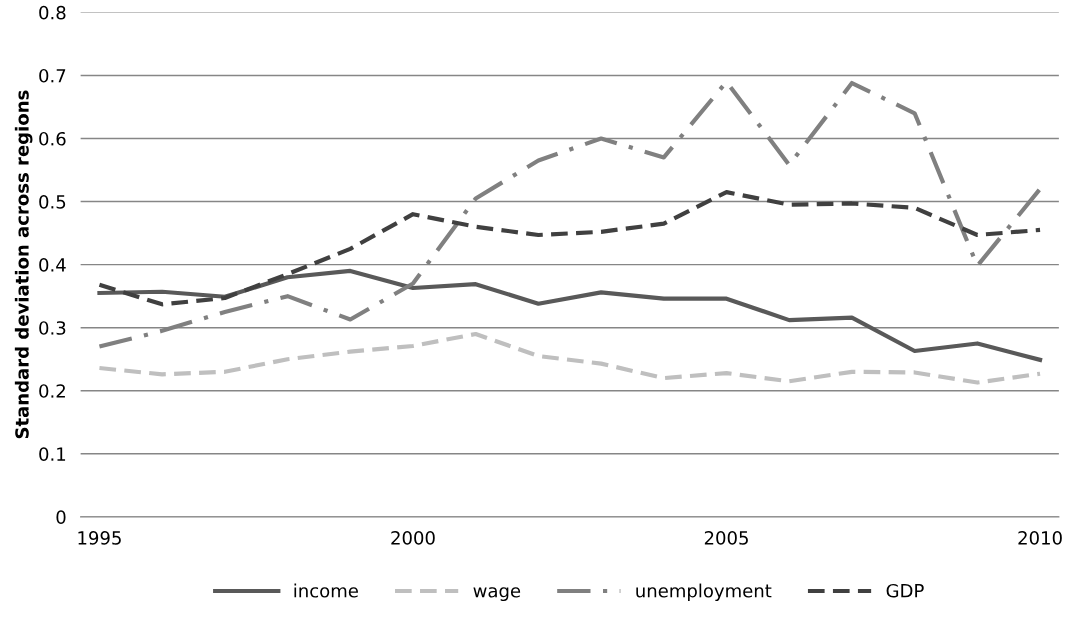  What do you see at coordinates (413, 538) in the screenshot?
I see `x-tick-label: 2000` at bounding box center [413, 538].